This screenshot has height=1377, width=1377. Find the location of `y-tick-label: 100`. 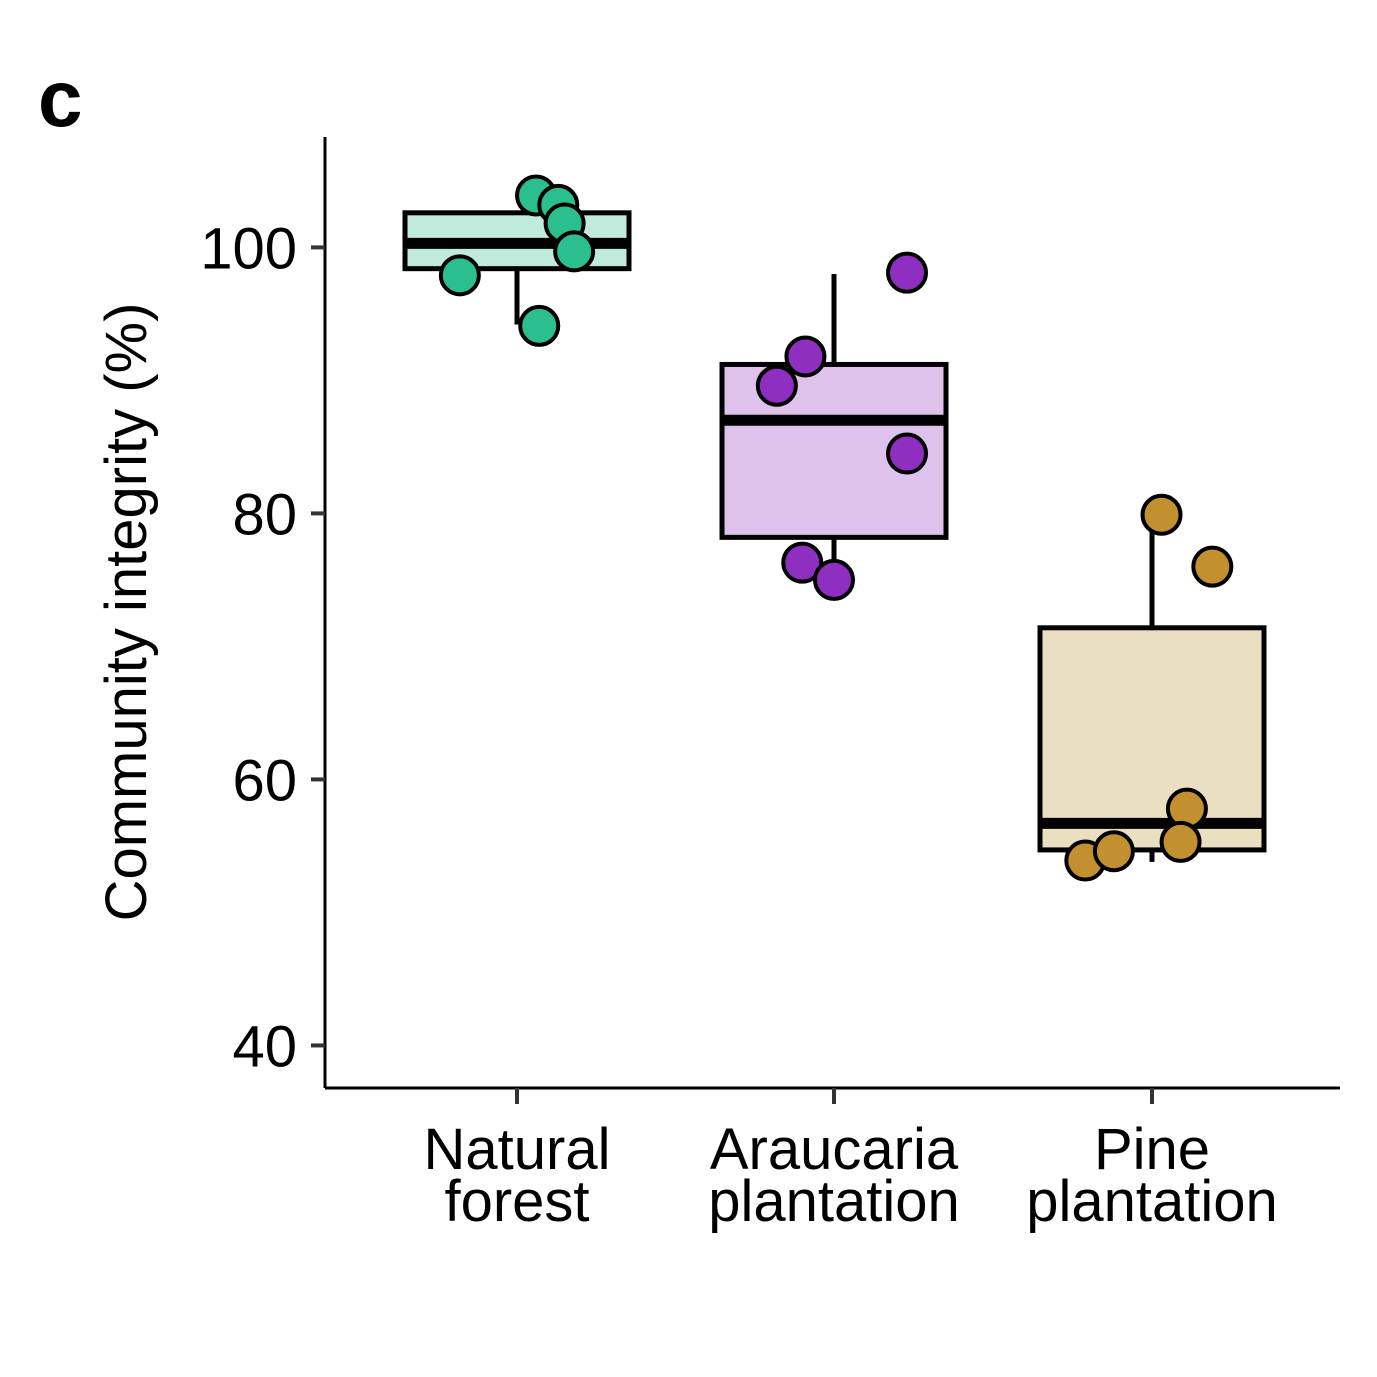

y-tick-label: 100 is located at coordinates (248, 248).